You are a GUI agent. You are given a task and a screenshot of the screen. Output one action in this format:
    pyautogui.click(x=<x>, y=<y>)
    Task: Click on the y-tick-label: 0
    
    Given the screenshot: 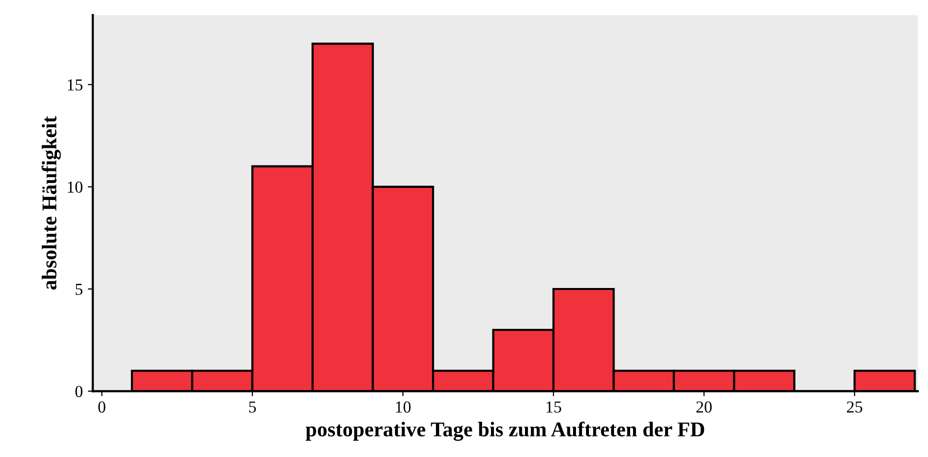 What is the action you would take?
    pyautogui.click(x=78, y=392)
    